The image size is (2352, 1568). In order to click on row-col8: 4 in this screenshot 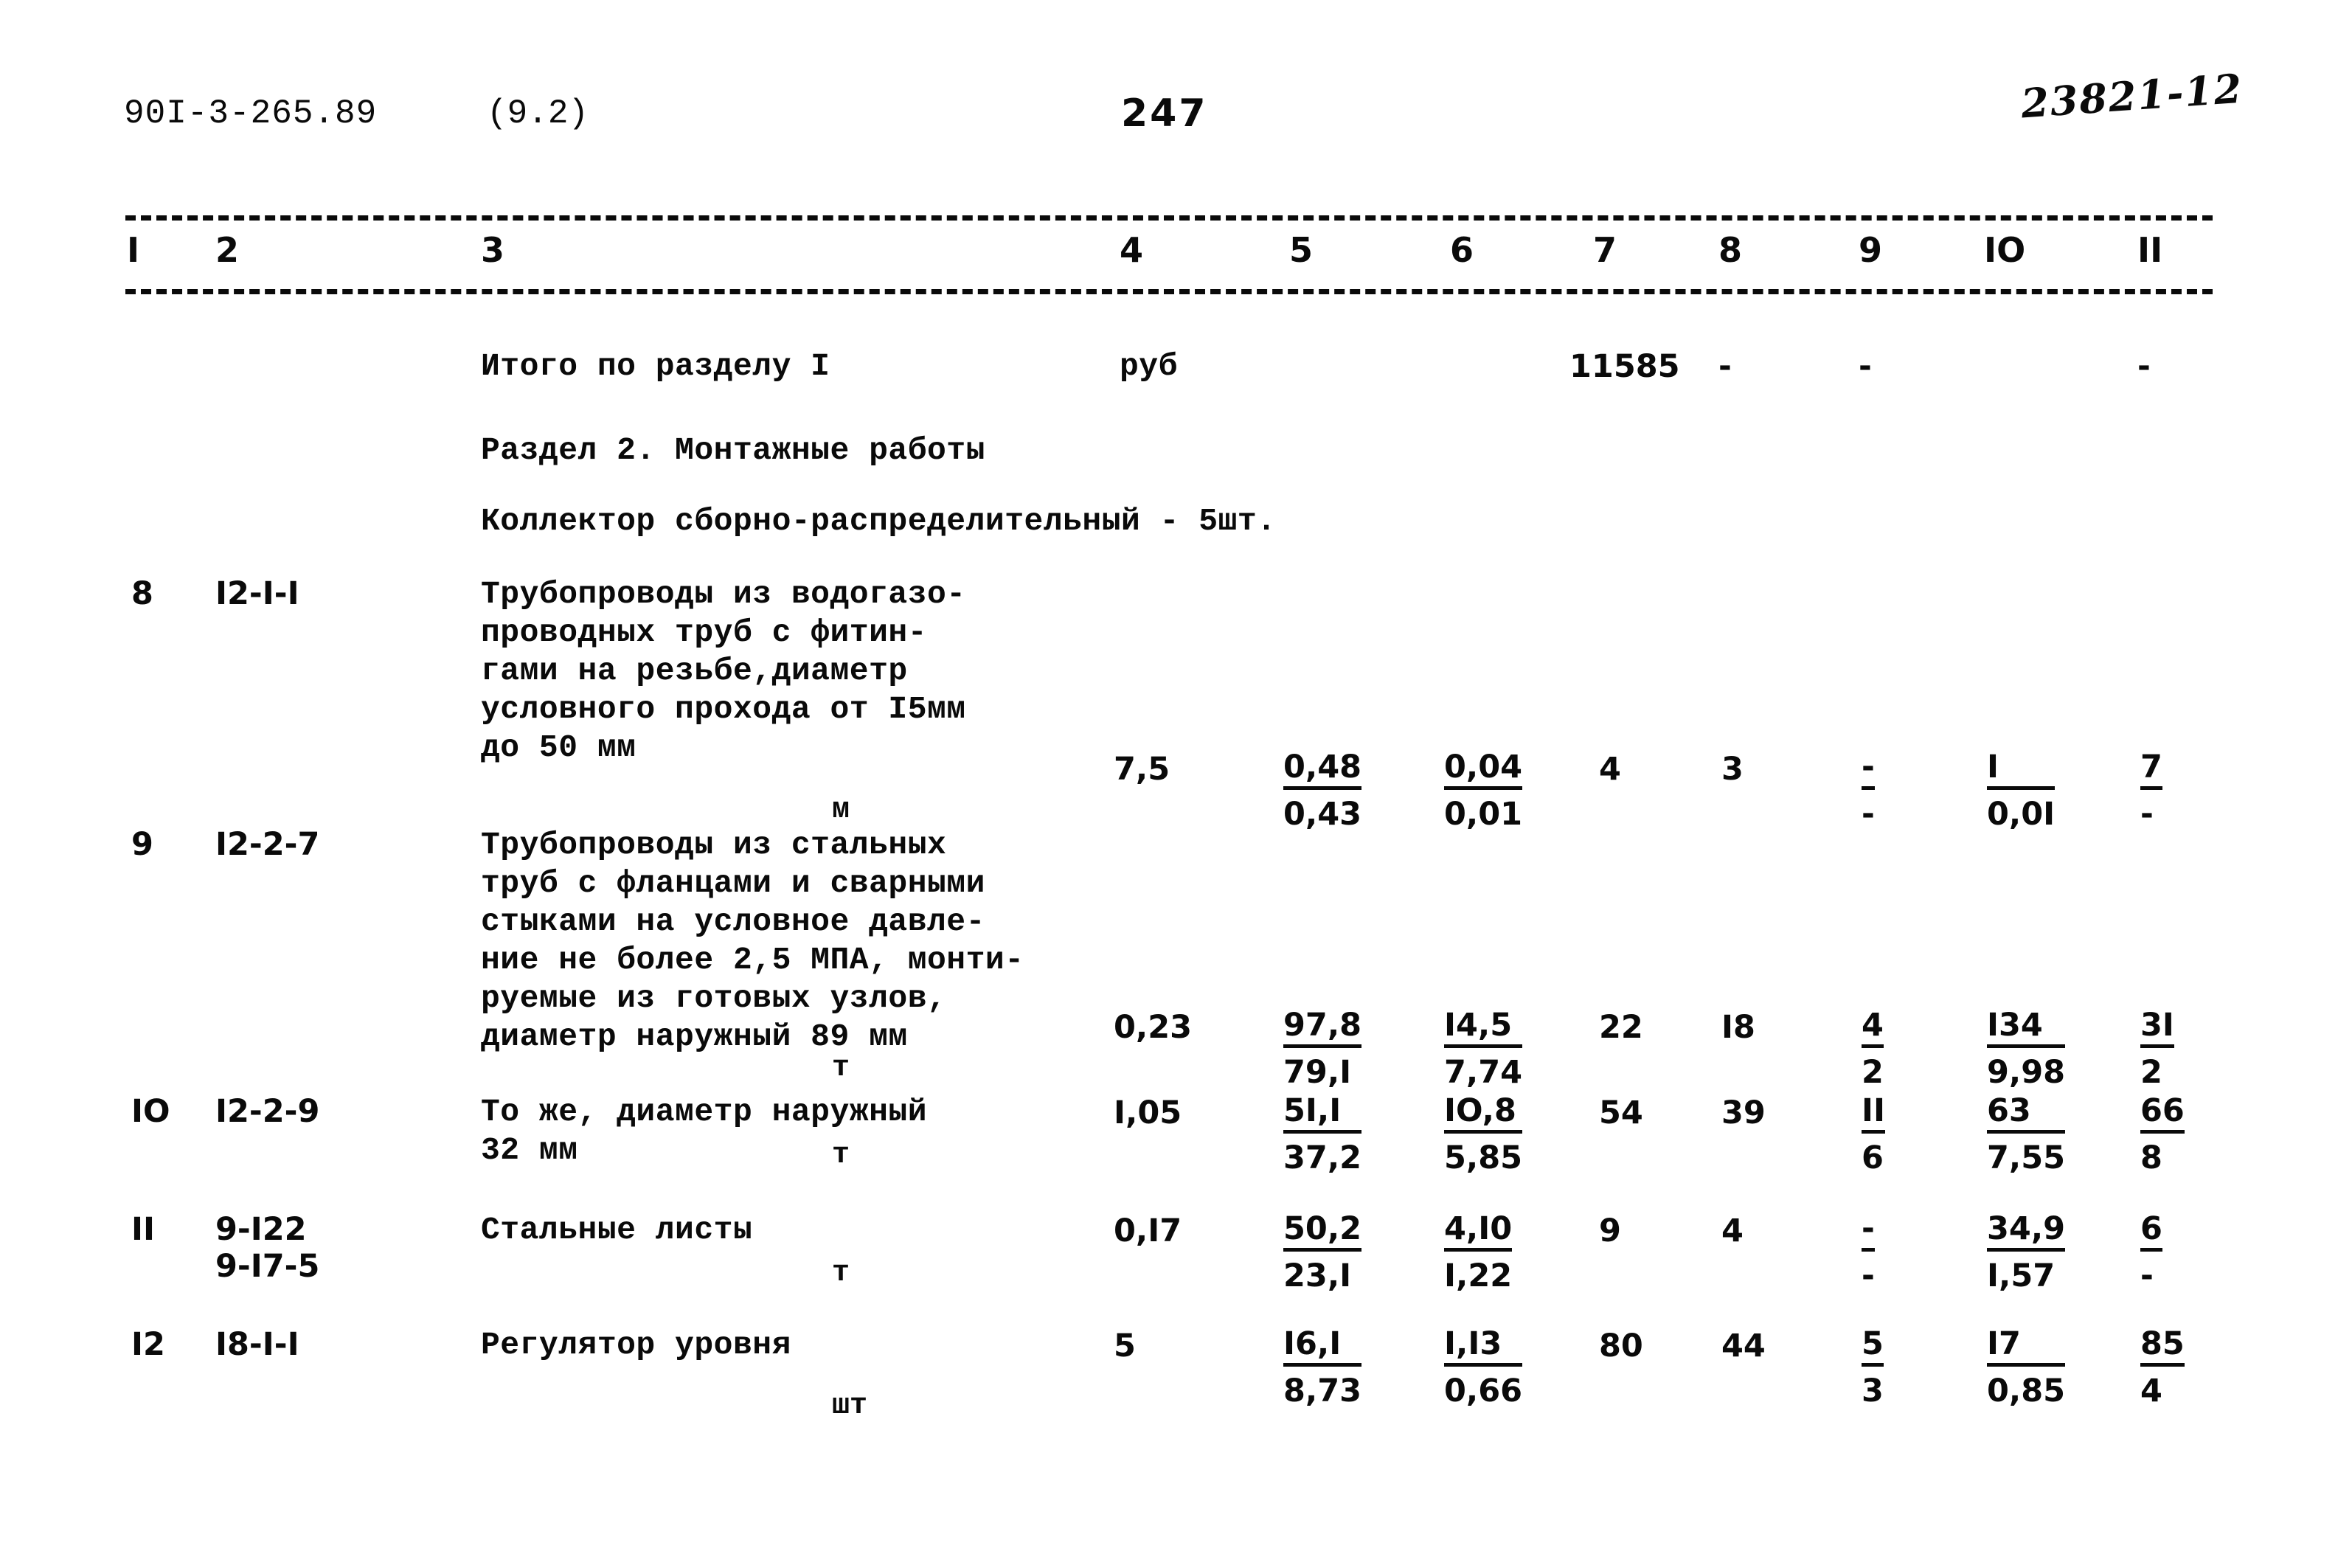, I will do `click(1732, 1231)`.